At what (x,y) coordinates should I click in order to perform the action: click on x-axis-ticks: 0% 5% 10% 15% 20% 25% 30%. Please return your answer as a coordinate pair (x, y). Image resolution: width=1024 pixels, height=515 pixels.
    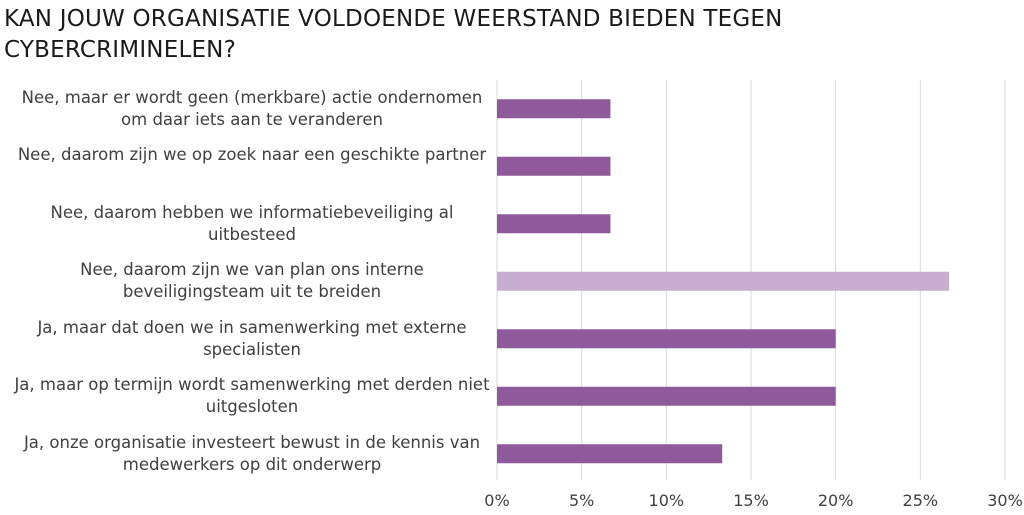
    Looking at the image, I should click on (753, 500).